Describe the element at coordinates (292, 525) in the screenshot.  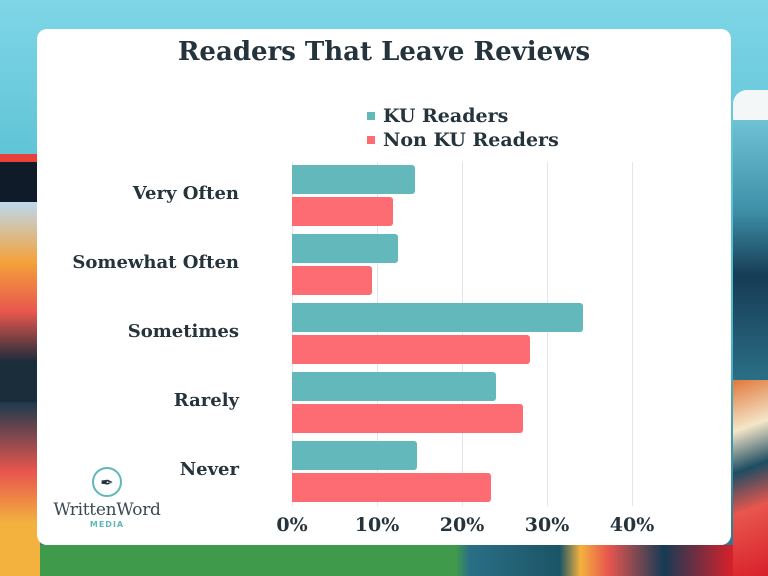
I see `x-tick-label: 0%` at that location.